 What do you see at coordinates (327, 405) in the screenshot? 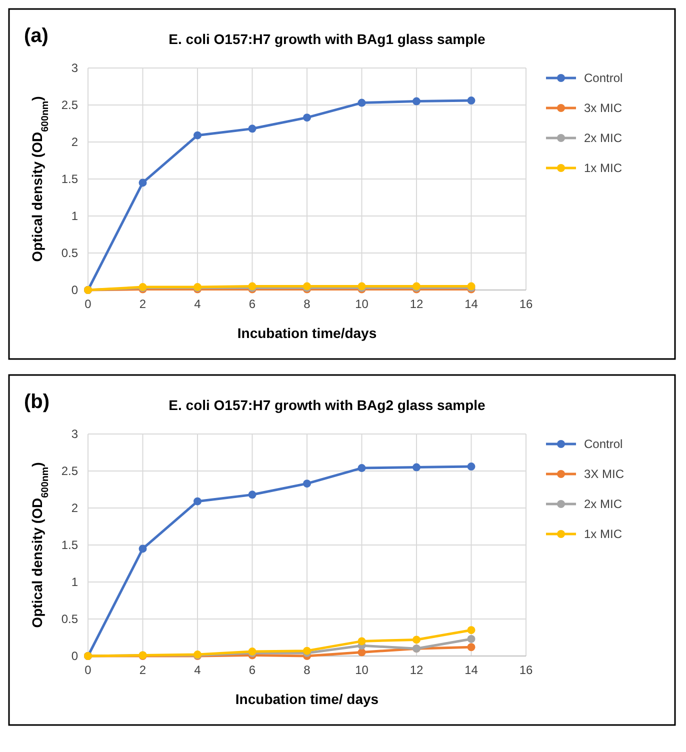
I see `chart-title: E. coli O157:H7 growth with BAg2 glass sample` at bounding box center [327, 405].